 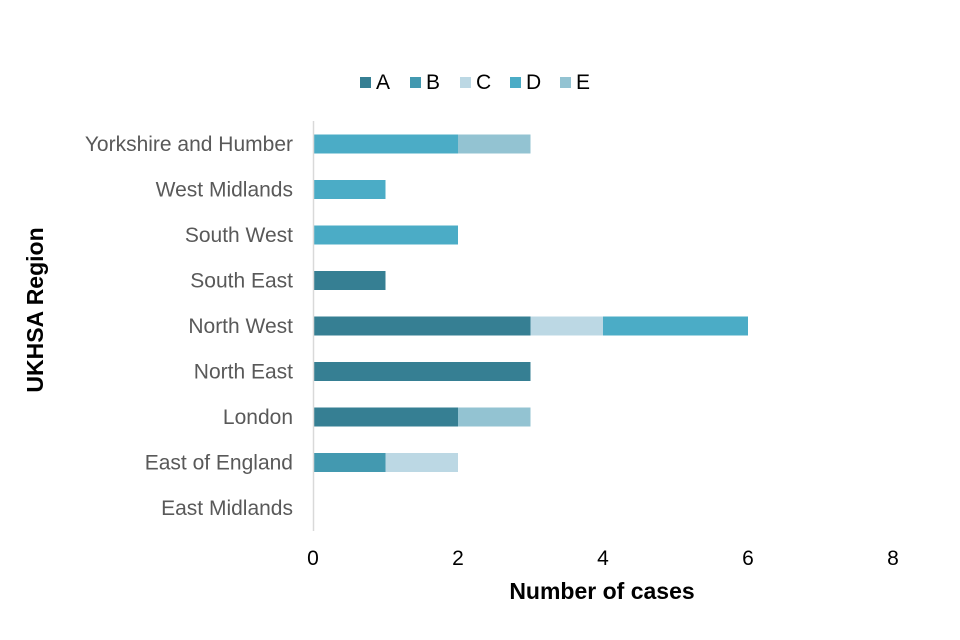 I want to click on y-axis-title: UKHSA Region, so click(x=35, y=309).